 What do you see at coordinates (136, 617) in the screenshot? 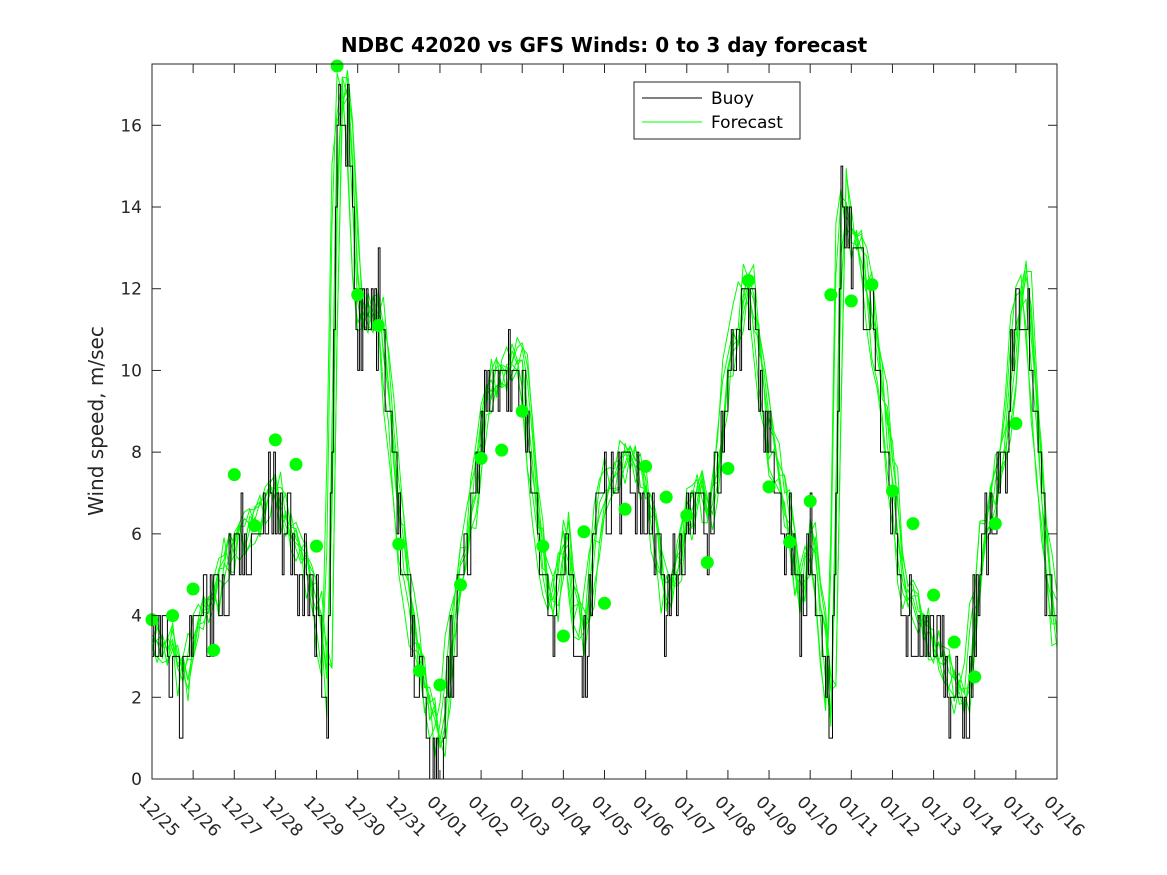
I see `y-tick-label: 4` at bounding box center [136, 617].